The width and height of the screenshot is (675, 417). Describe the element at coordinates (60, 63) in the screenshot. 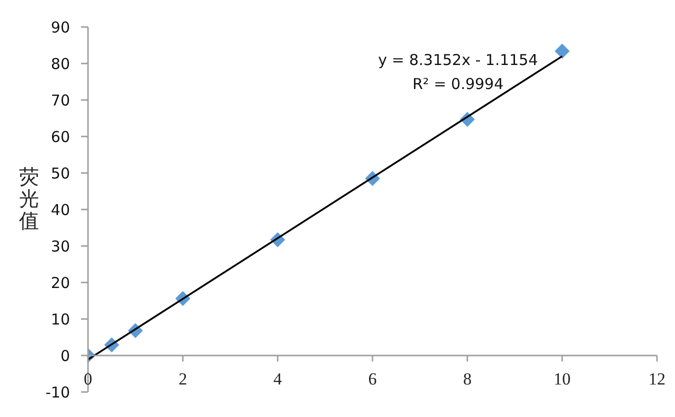

I see `y-tick-label: 80` at that location.